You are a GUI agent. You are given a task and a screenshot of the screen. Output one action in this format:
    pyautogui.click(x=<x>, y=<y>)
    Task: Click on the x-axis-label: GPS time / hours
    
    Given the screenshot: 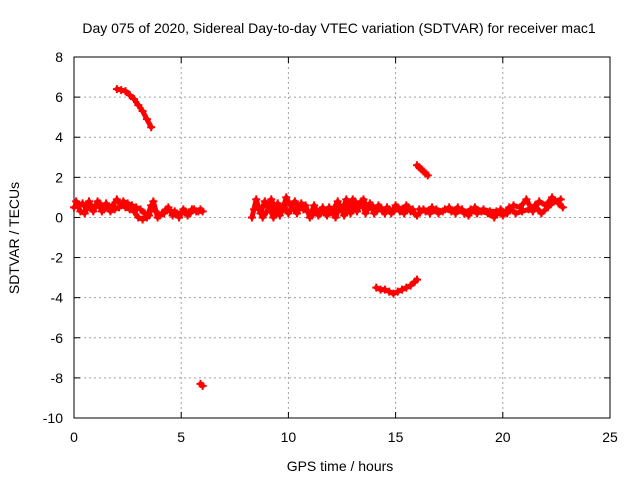 What is the action you would take?
    pyautogui.click(x=340, y=466)
    